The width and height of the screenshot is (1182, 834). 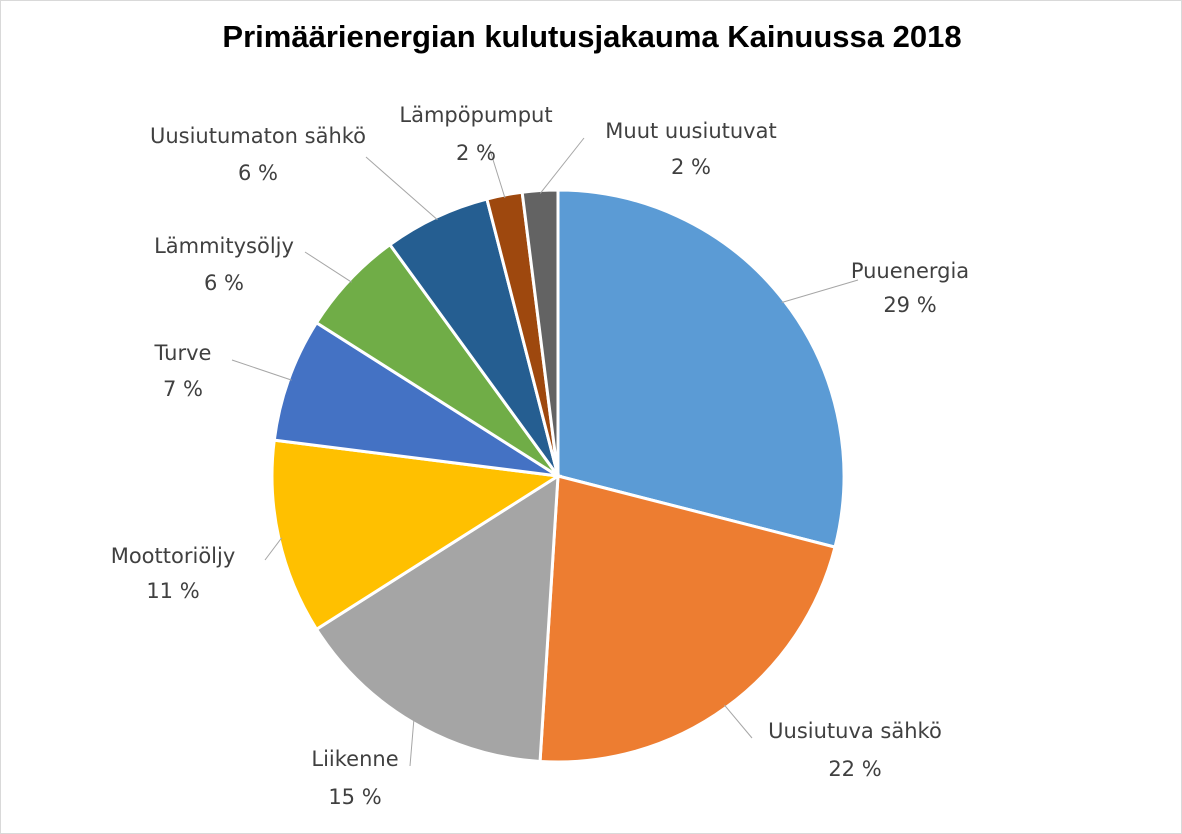 I want to click on slice-value-label: 22 %, so click(x=854, y=769).